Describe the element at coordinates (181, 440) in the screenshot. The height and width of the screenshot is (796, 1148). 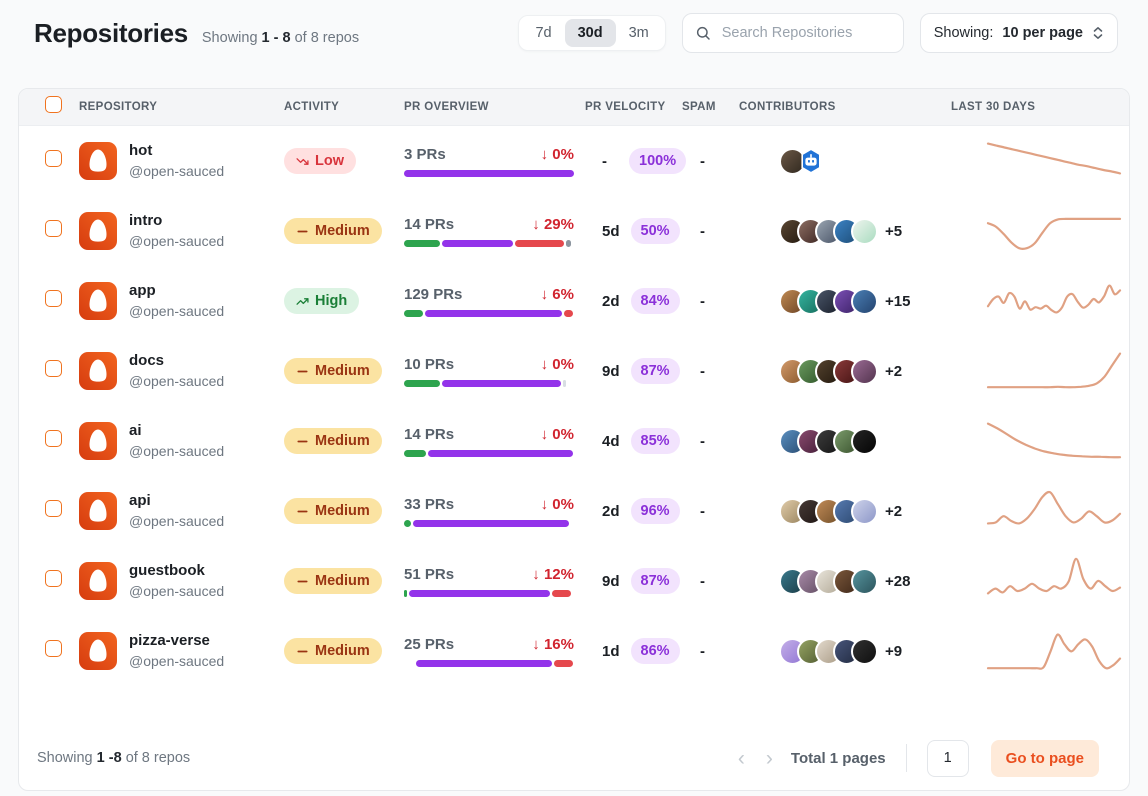
I see `repo-cell: ai @open-sauced` at that location.